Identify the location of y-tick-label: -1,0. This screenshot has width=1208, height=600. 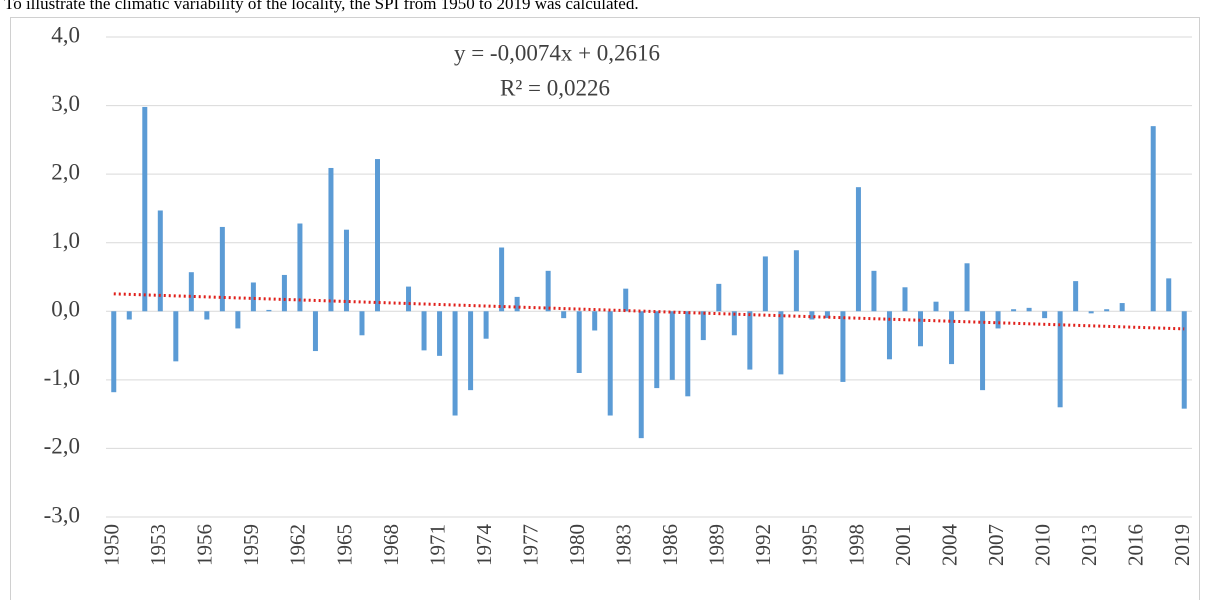
(62, 377).